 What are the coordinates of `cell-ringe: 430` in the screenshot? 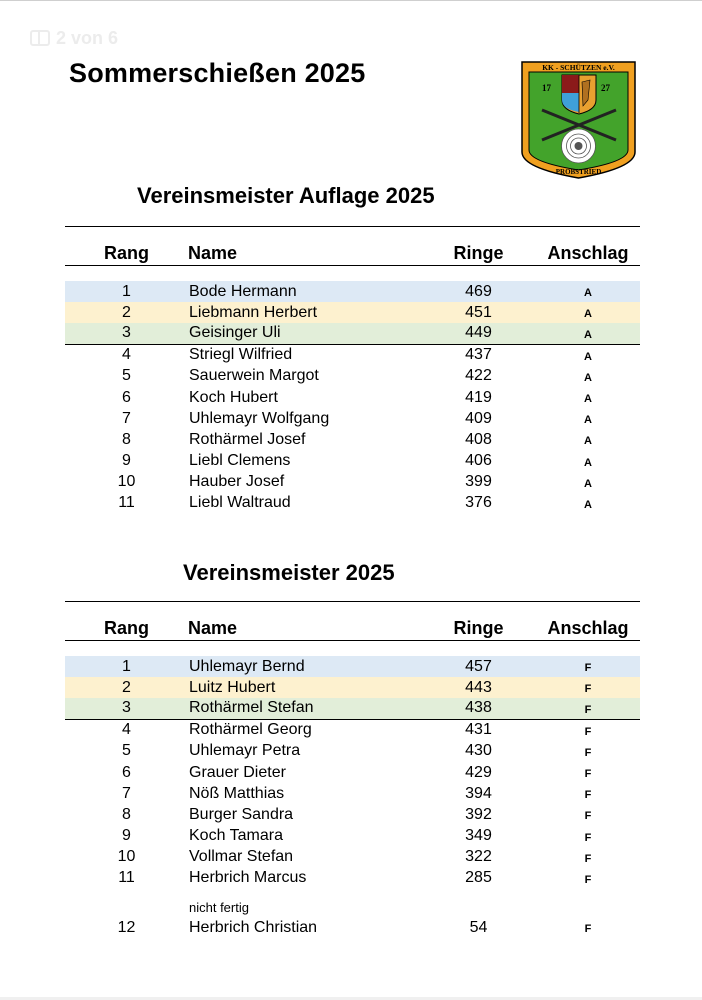 It's located at (478, 751).